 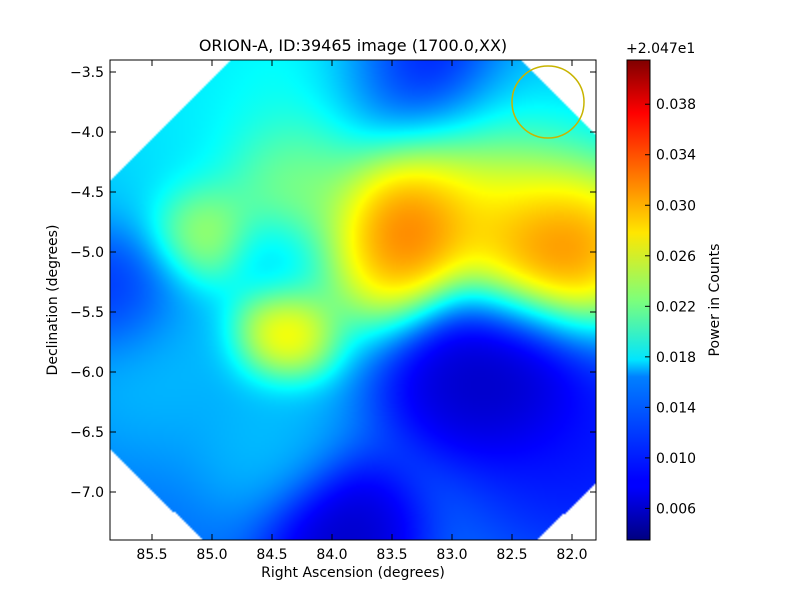 What do you see at coordinates (676, 156) in the screenshot?
I see `colorbar-tick-label: 0.034` at bounding box center [676, 156].